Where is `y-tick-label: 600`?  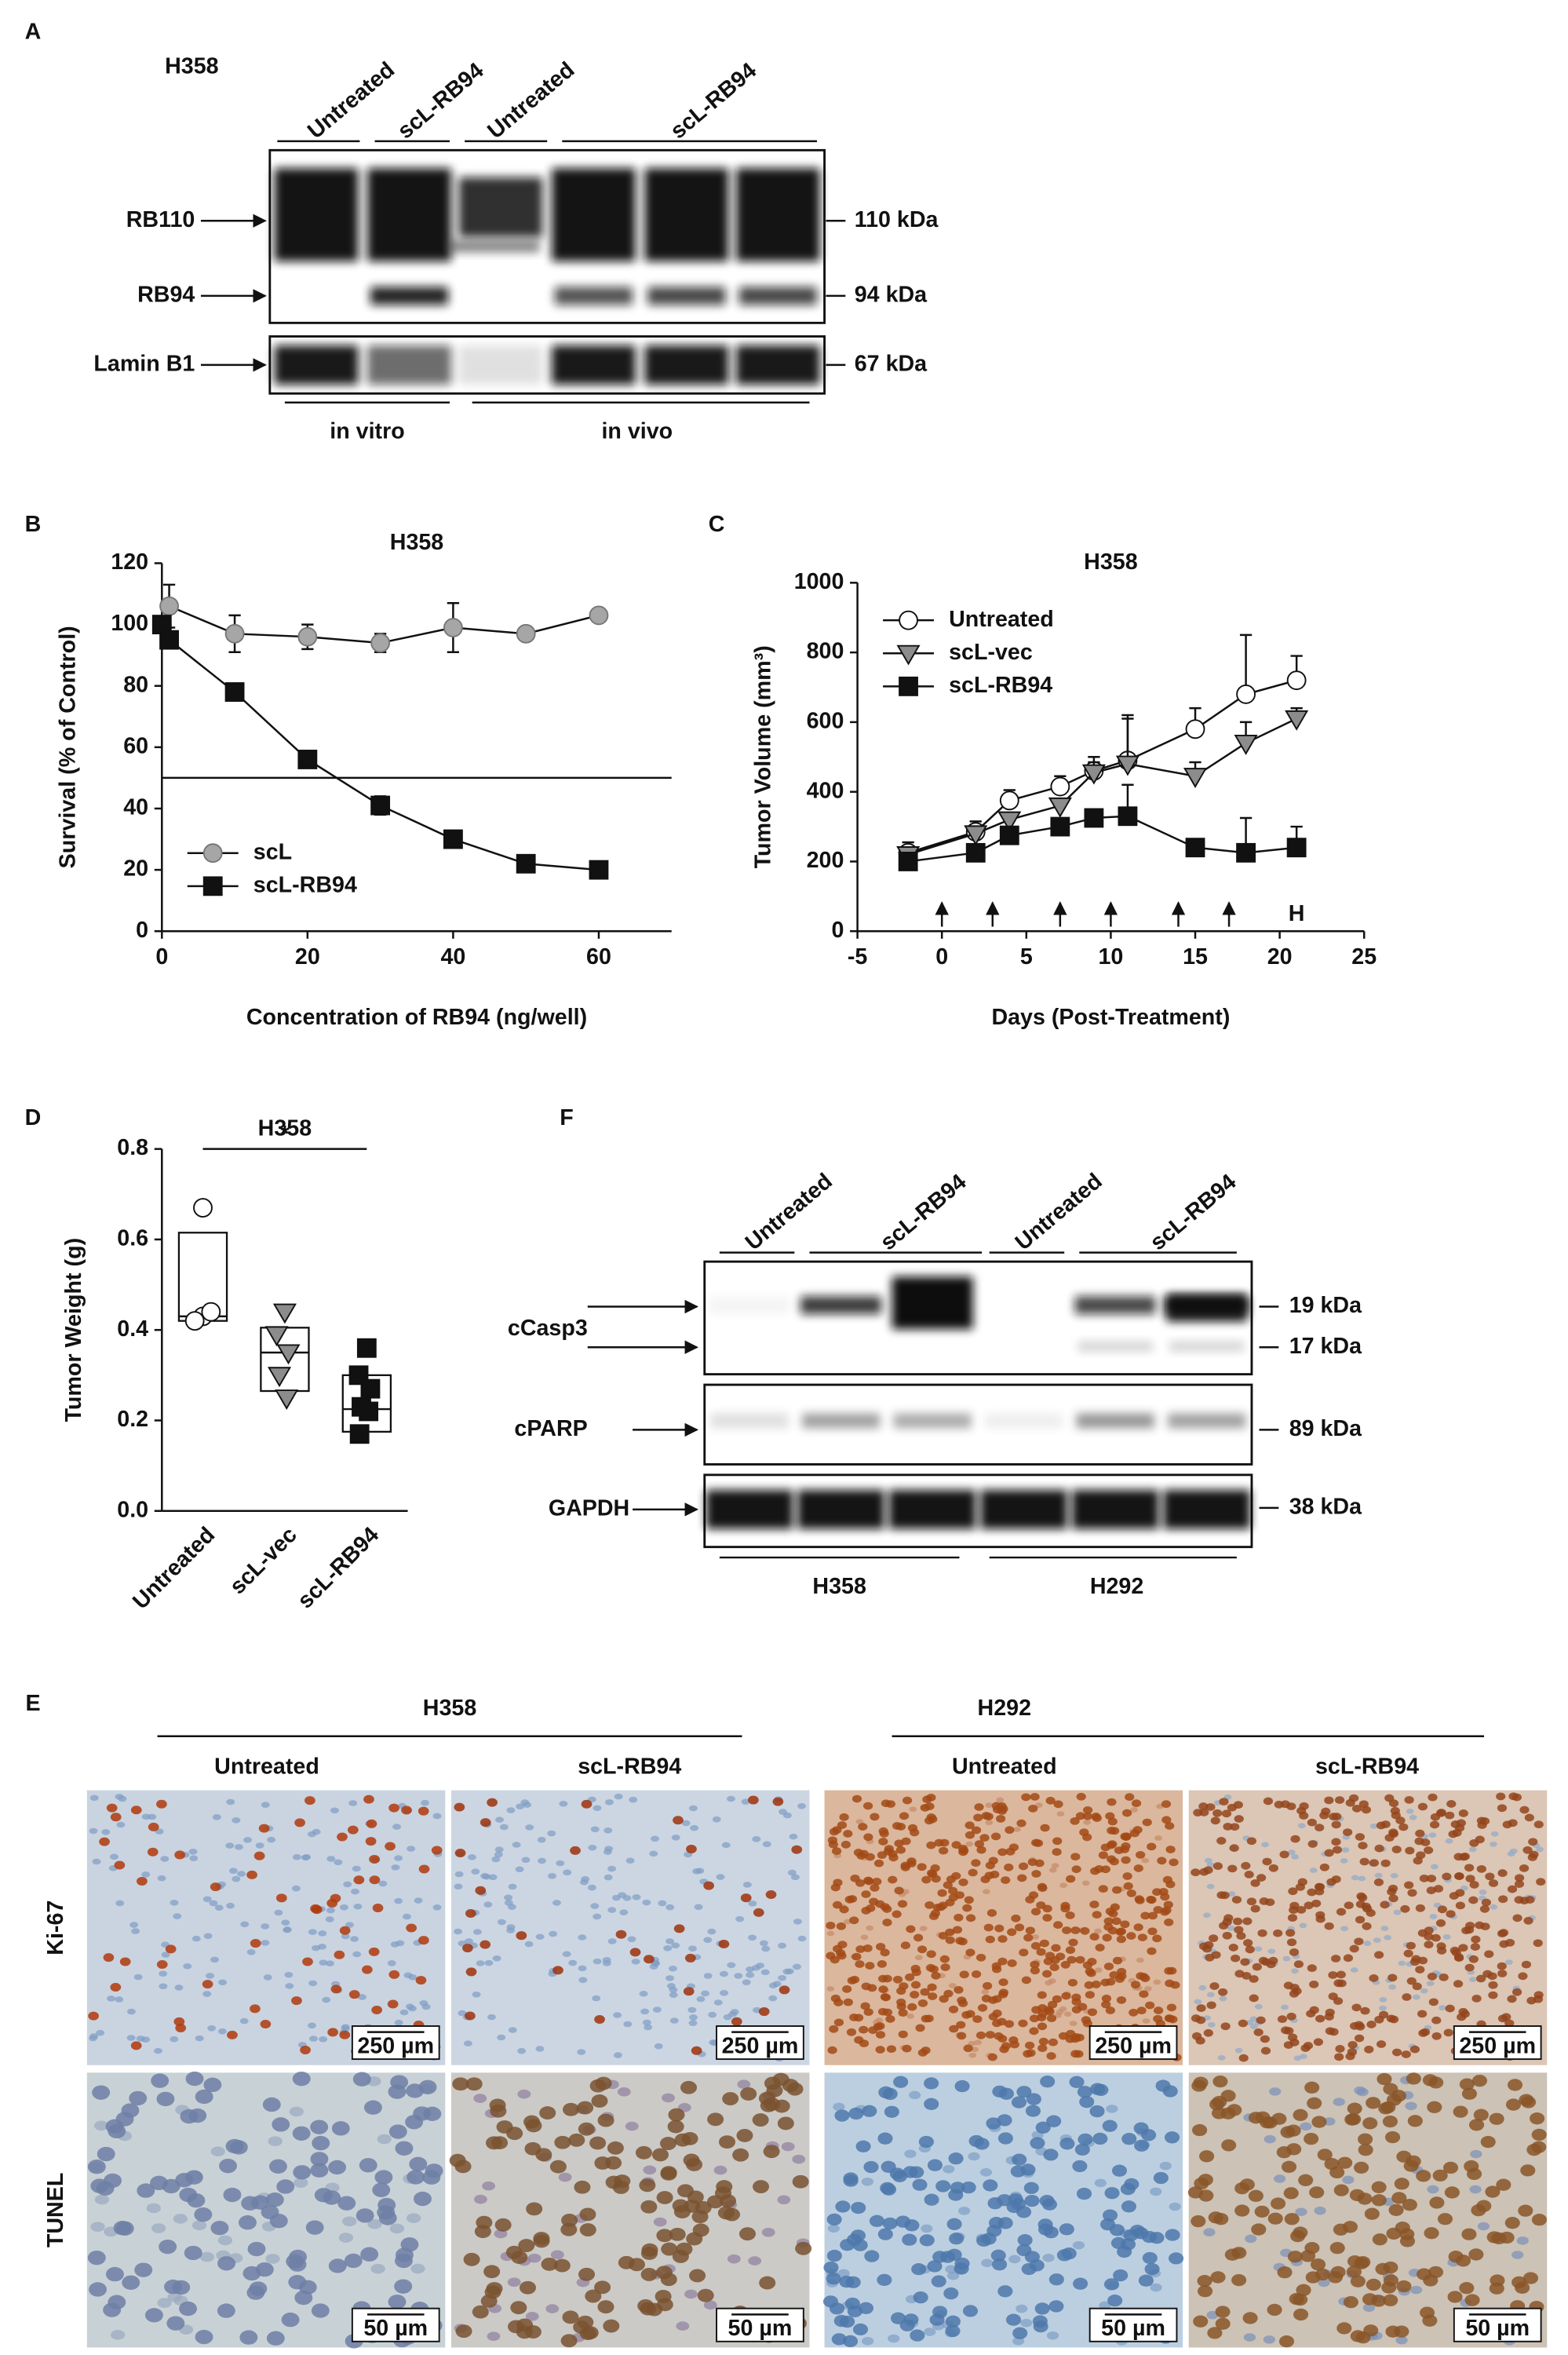
y-tick-label: 600 is located at coordinates (825, 720).